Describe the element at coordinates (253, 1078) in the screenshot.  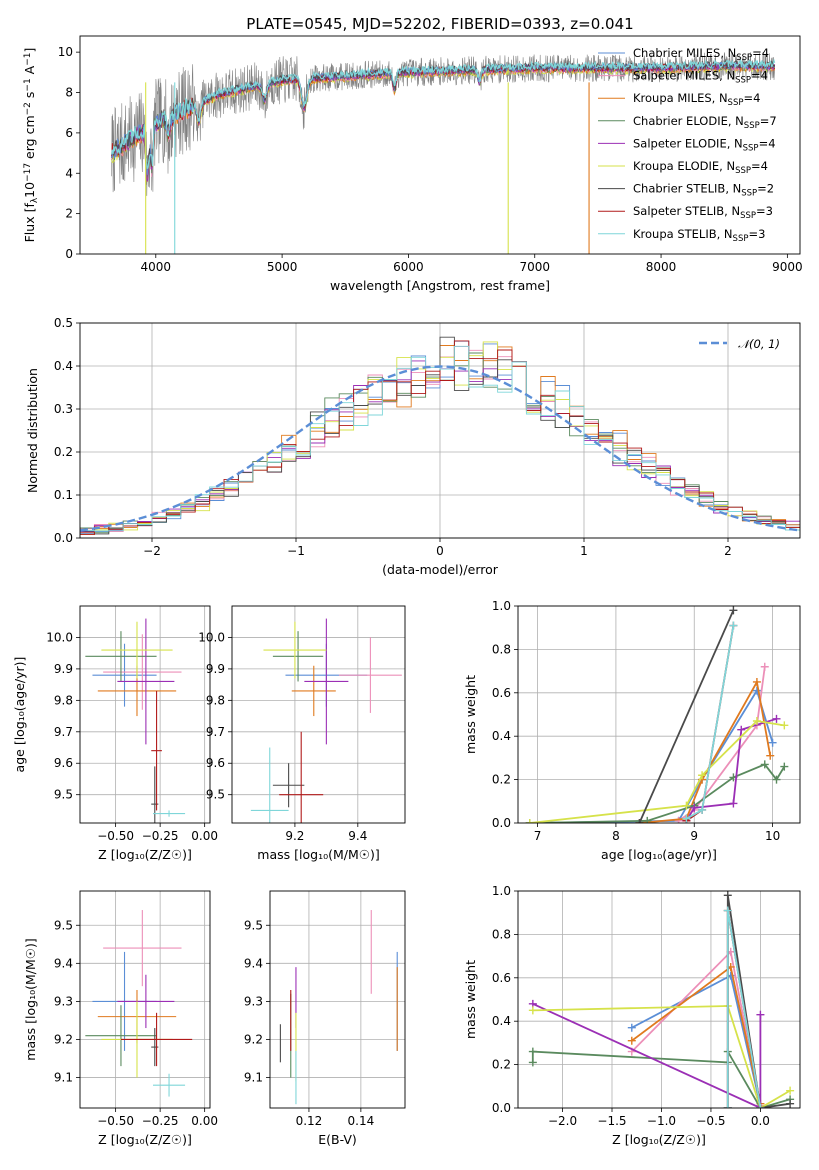
I see `y-tick-label: 9.1` at that location.